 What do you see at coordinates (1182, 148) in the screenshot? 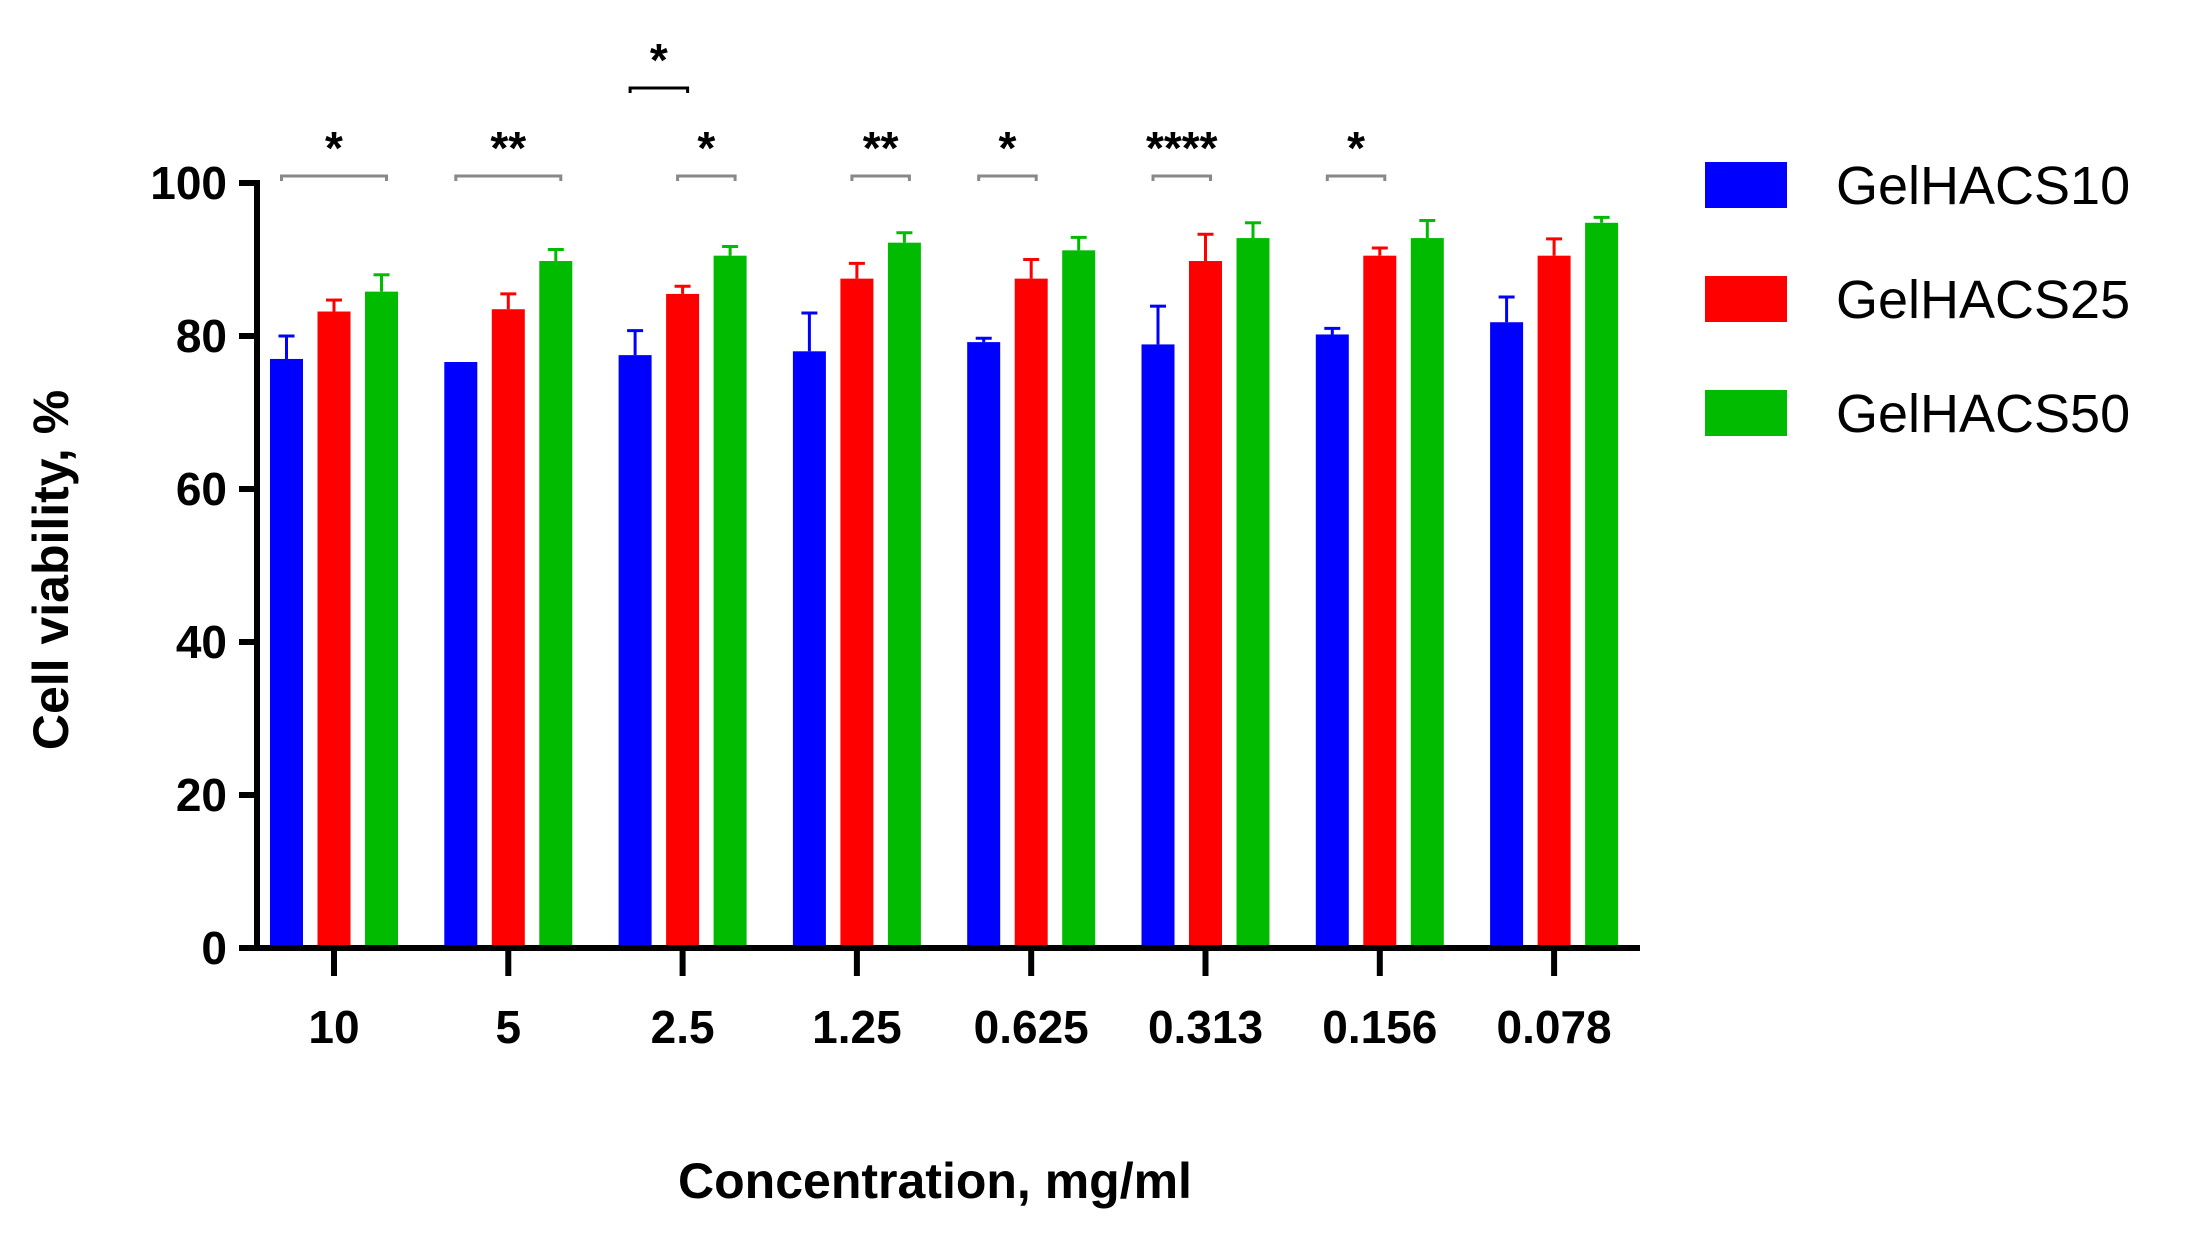
I see `significance-label-6: ****` at bounding box center [1182, 148].